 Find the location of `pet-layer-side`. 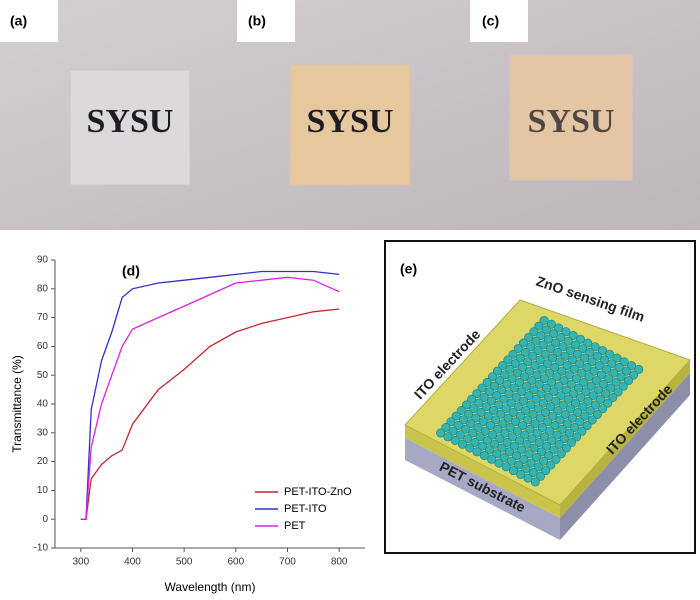

pet-layer-side is located at coordinates (482, 489).